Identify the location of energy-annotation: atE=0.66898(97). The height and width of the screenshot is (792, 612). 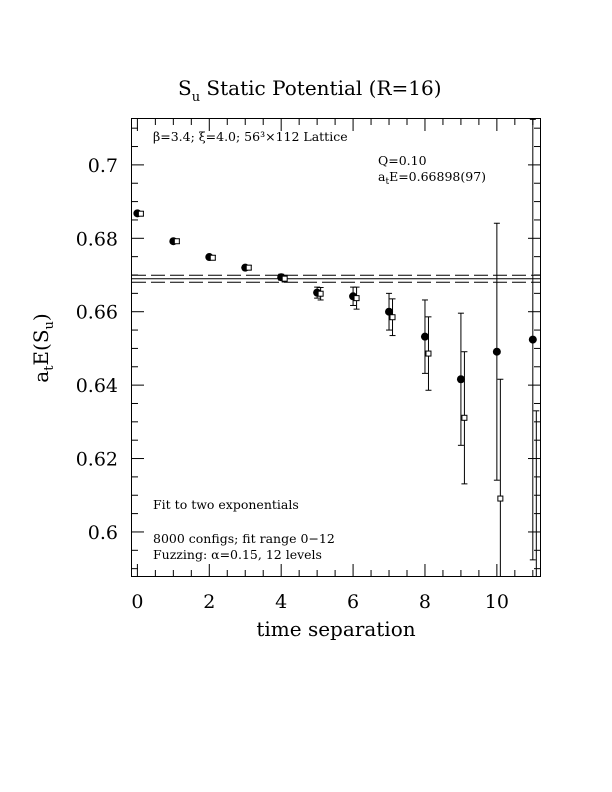
(432, 178).